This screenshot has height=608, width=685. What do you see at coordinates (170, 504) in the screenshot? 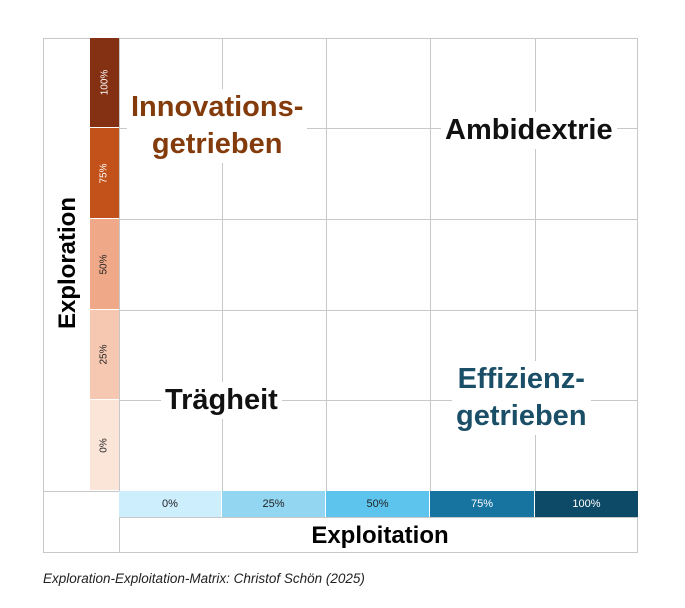
I see `x-scale-cell-0: 0%` at bounding box center [170, 504].